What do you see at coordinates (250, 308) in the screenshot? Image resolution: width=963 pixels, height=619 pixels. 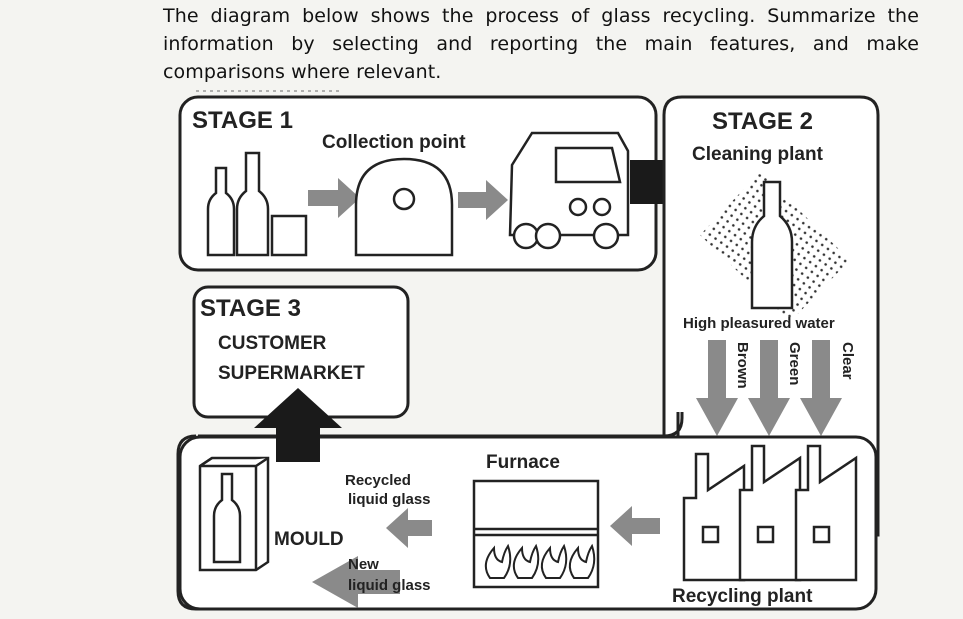 I see `stage3-title: STAGE 3` at bounding box center [250, 308].